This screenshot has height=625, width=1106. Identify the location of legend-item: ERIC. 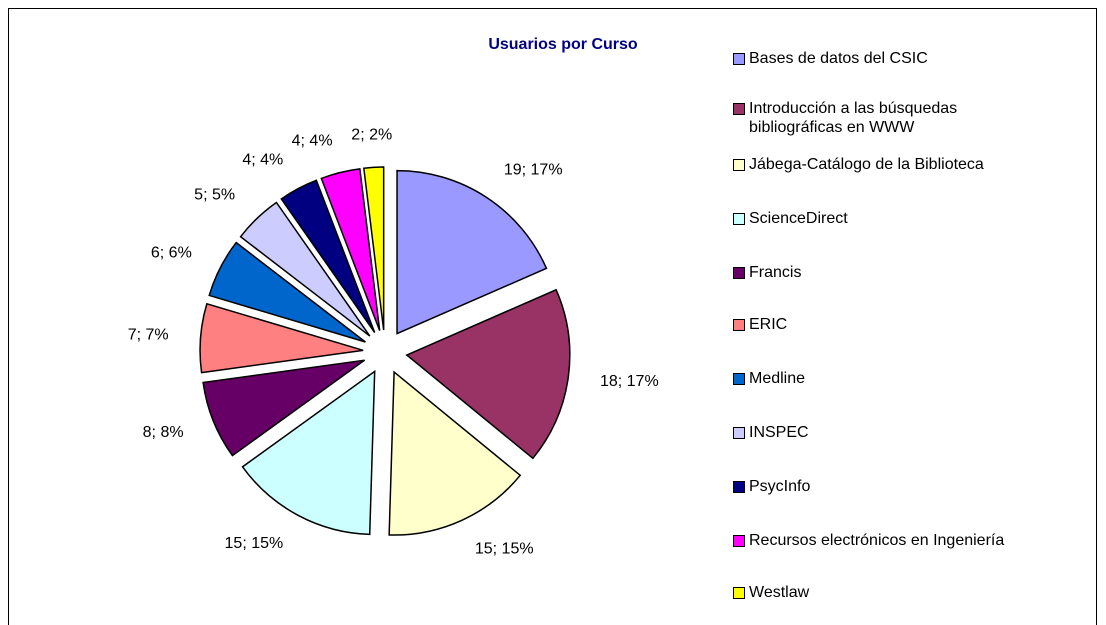
(760, 324).